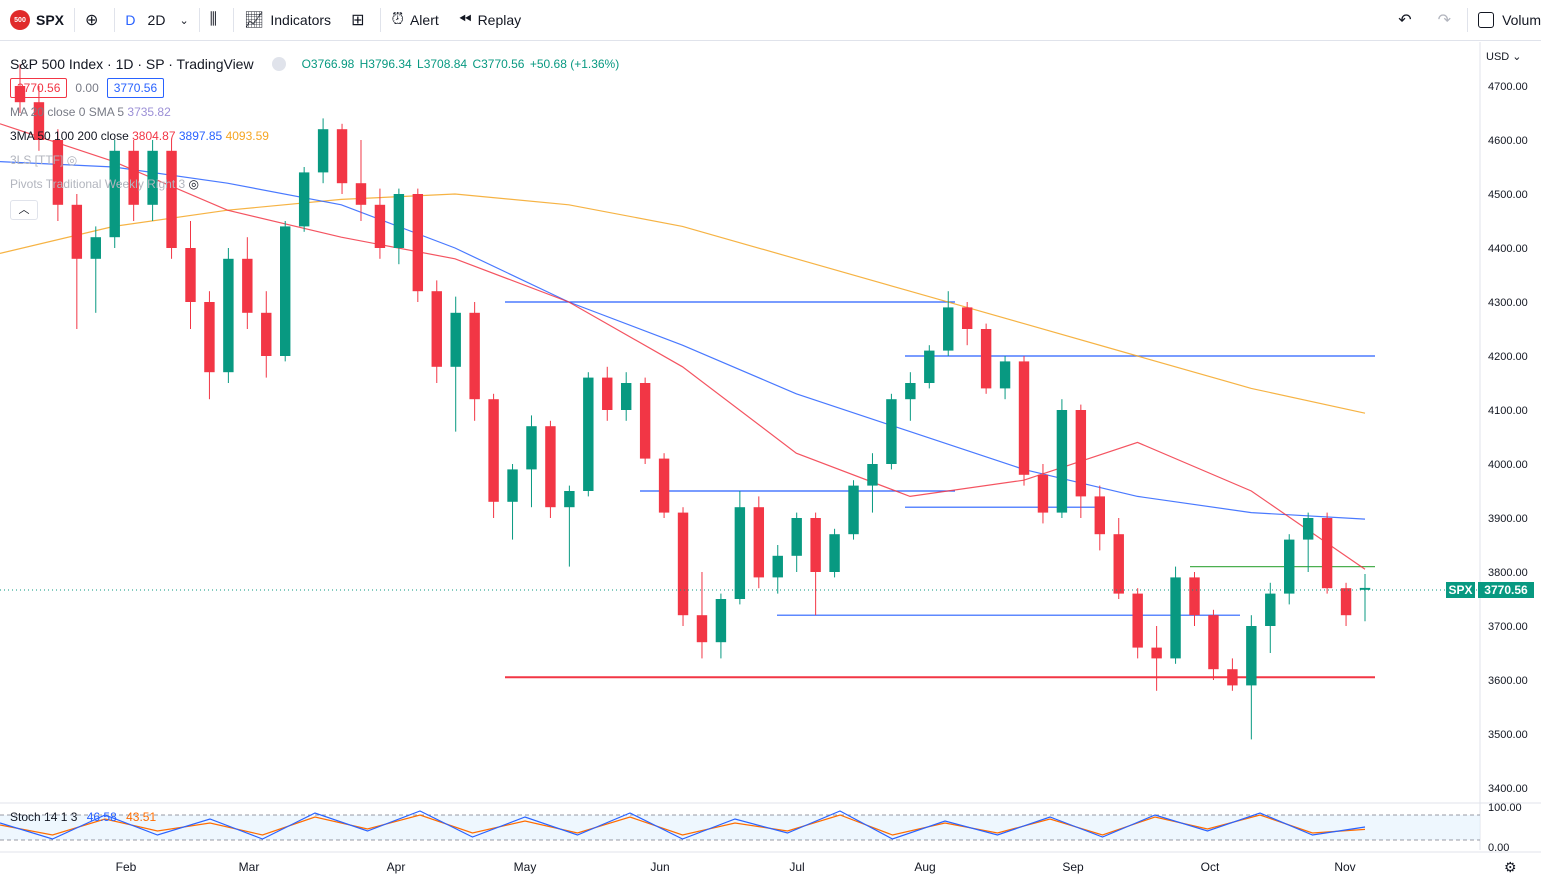  I want to click on bid-box: 3770.56, so click(39, 88).